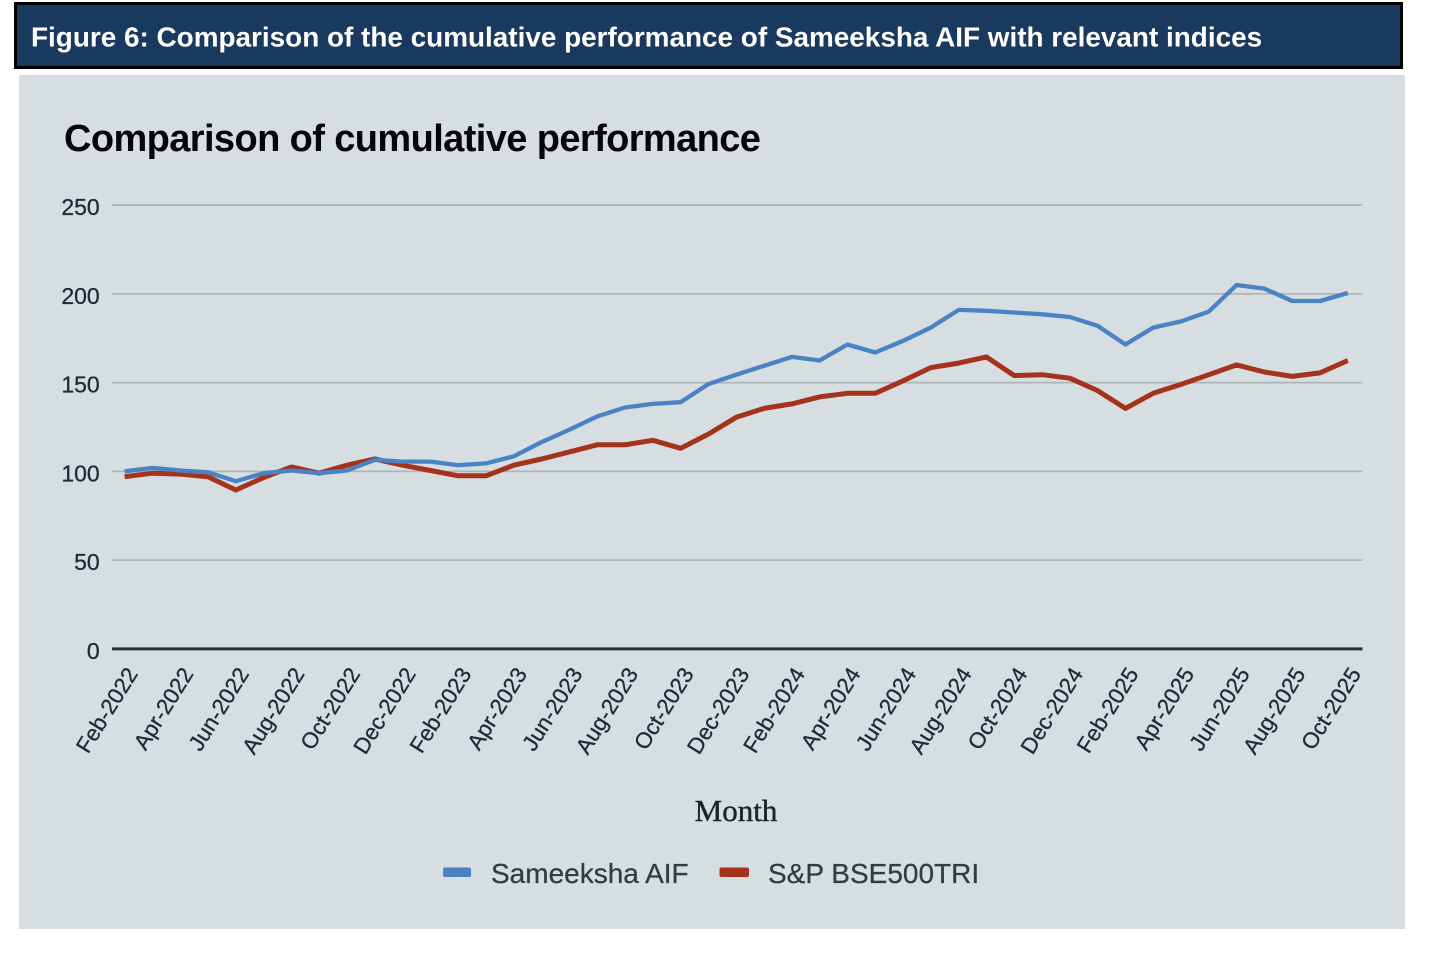  I want to click on svg-text: 0, so click(93, 651).